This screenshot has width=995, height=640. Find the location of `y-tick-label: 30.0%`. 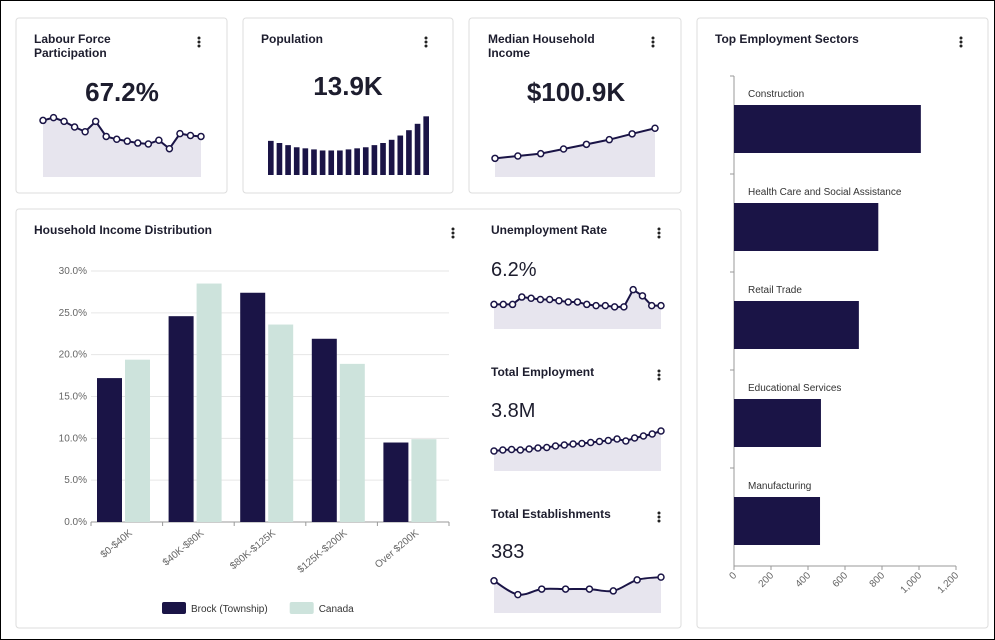

y-tick-label: 30.0% is located at coordinates (73, 271).